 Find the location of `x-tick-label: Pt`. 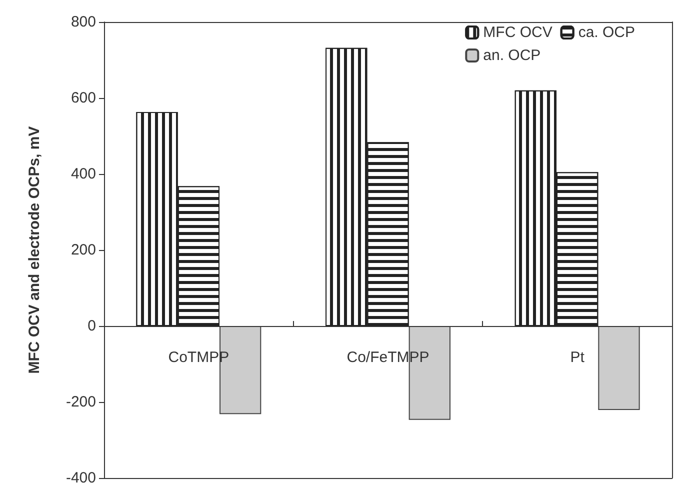

x-tick-label: Pt is located at coordinates (578, 357).